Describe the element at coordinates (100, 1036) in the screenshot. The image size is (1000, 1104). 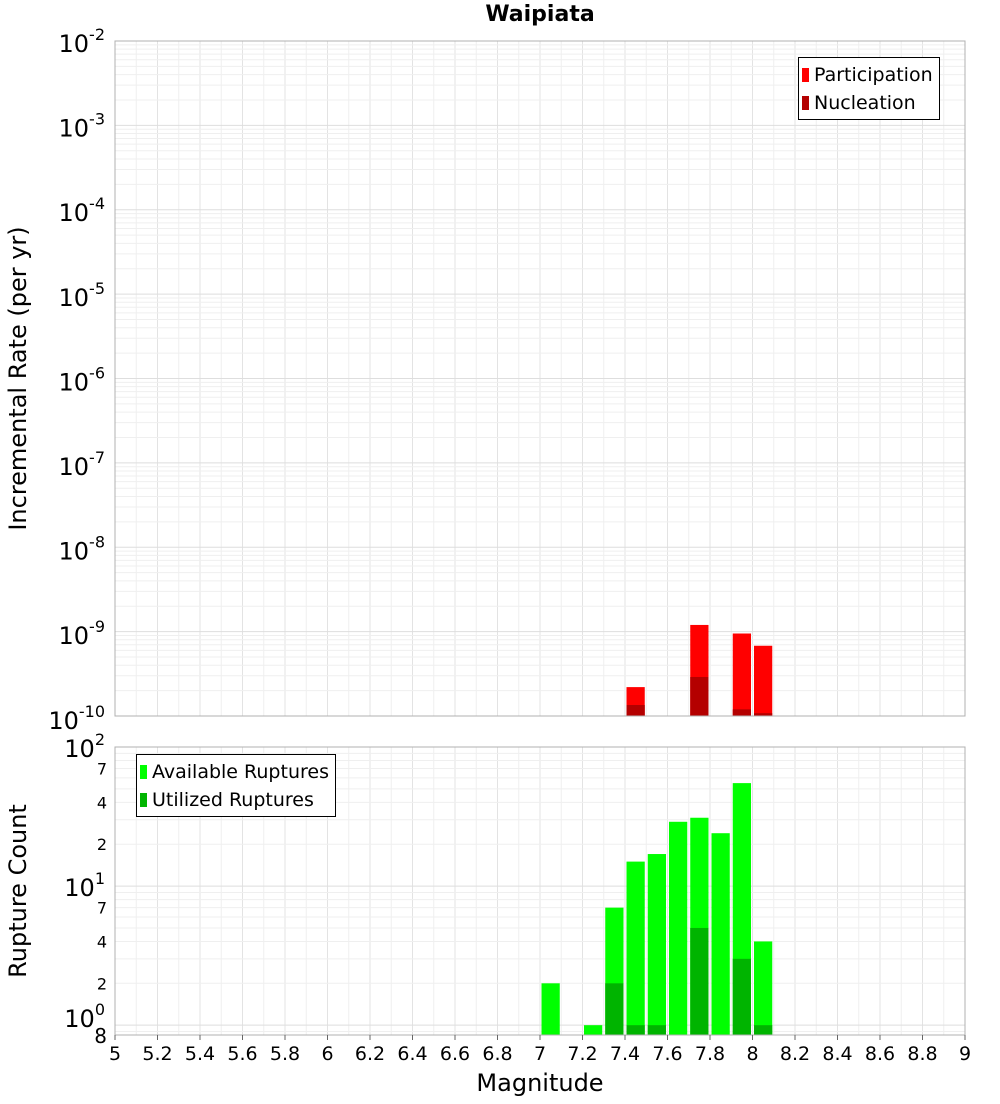
I see `y-tick-label: 8` at that location.